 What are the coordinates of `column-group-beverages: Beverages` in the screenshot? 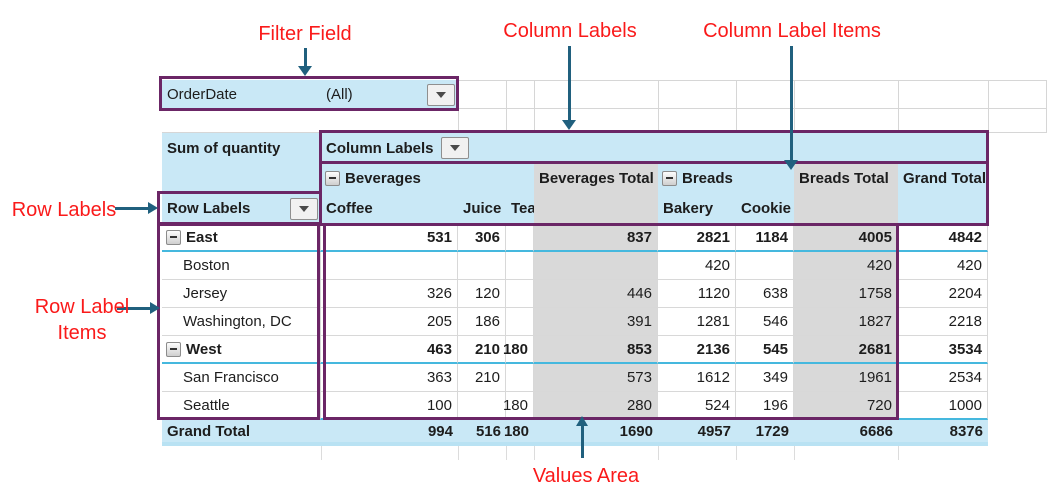 It's located at (427, 178).